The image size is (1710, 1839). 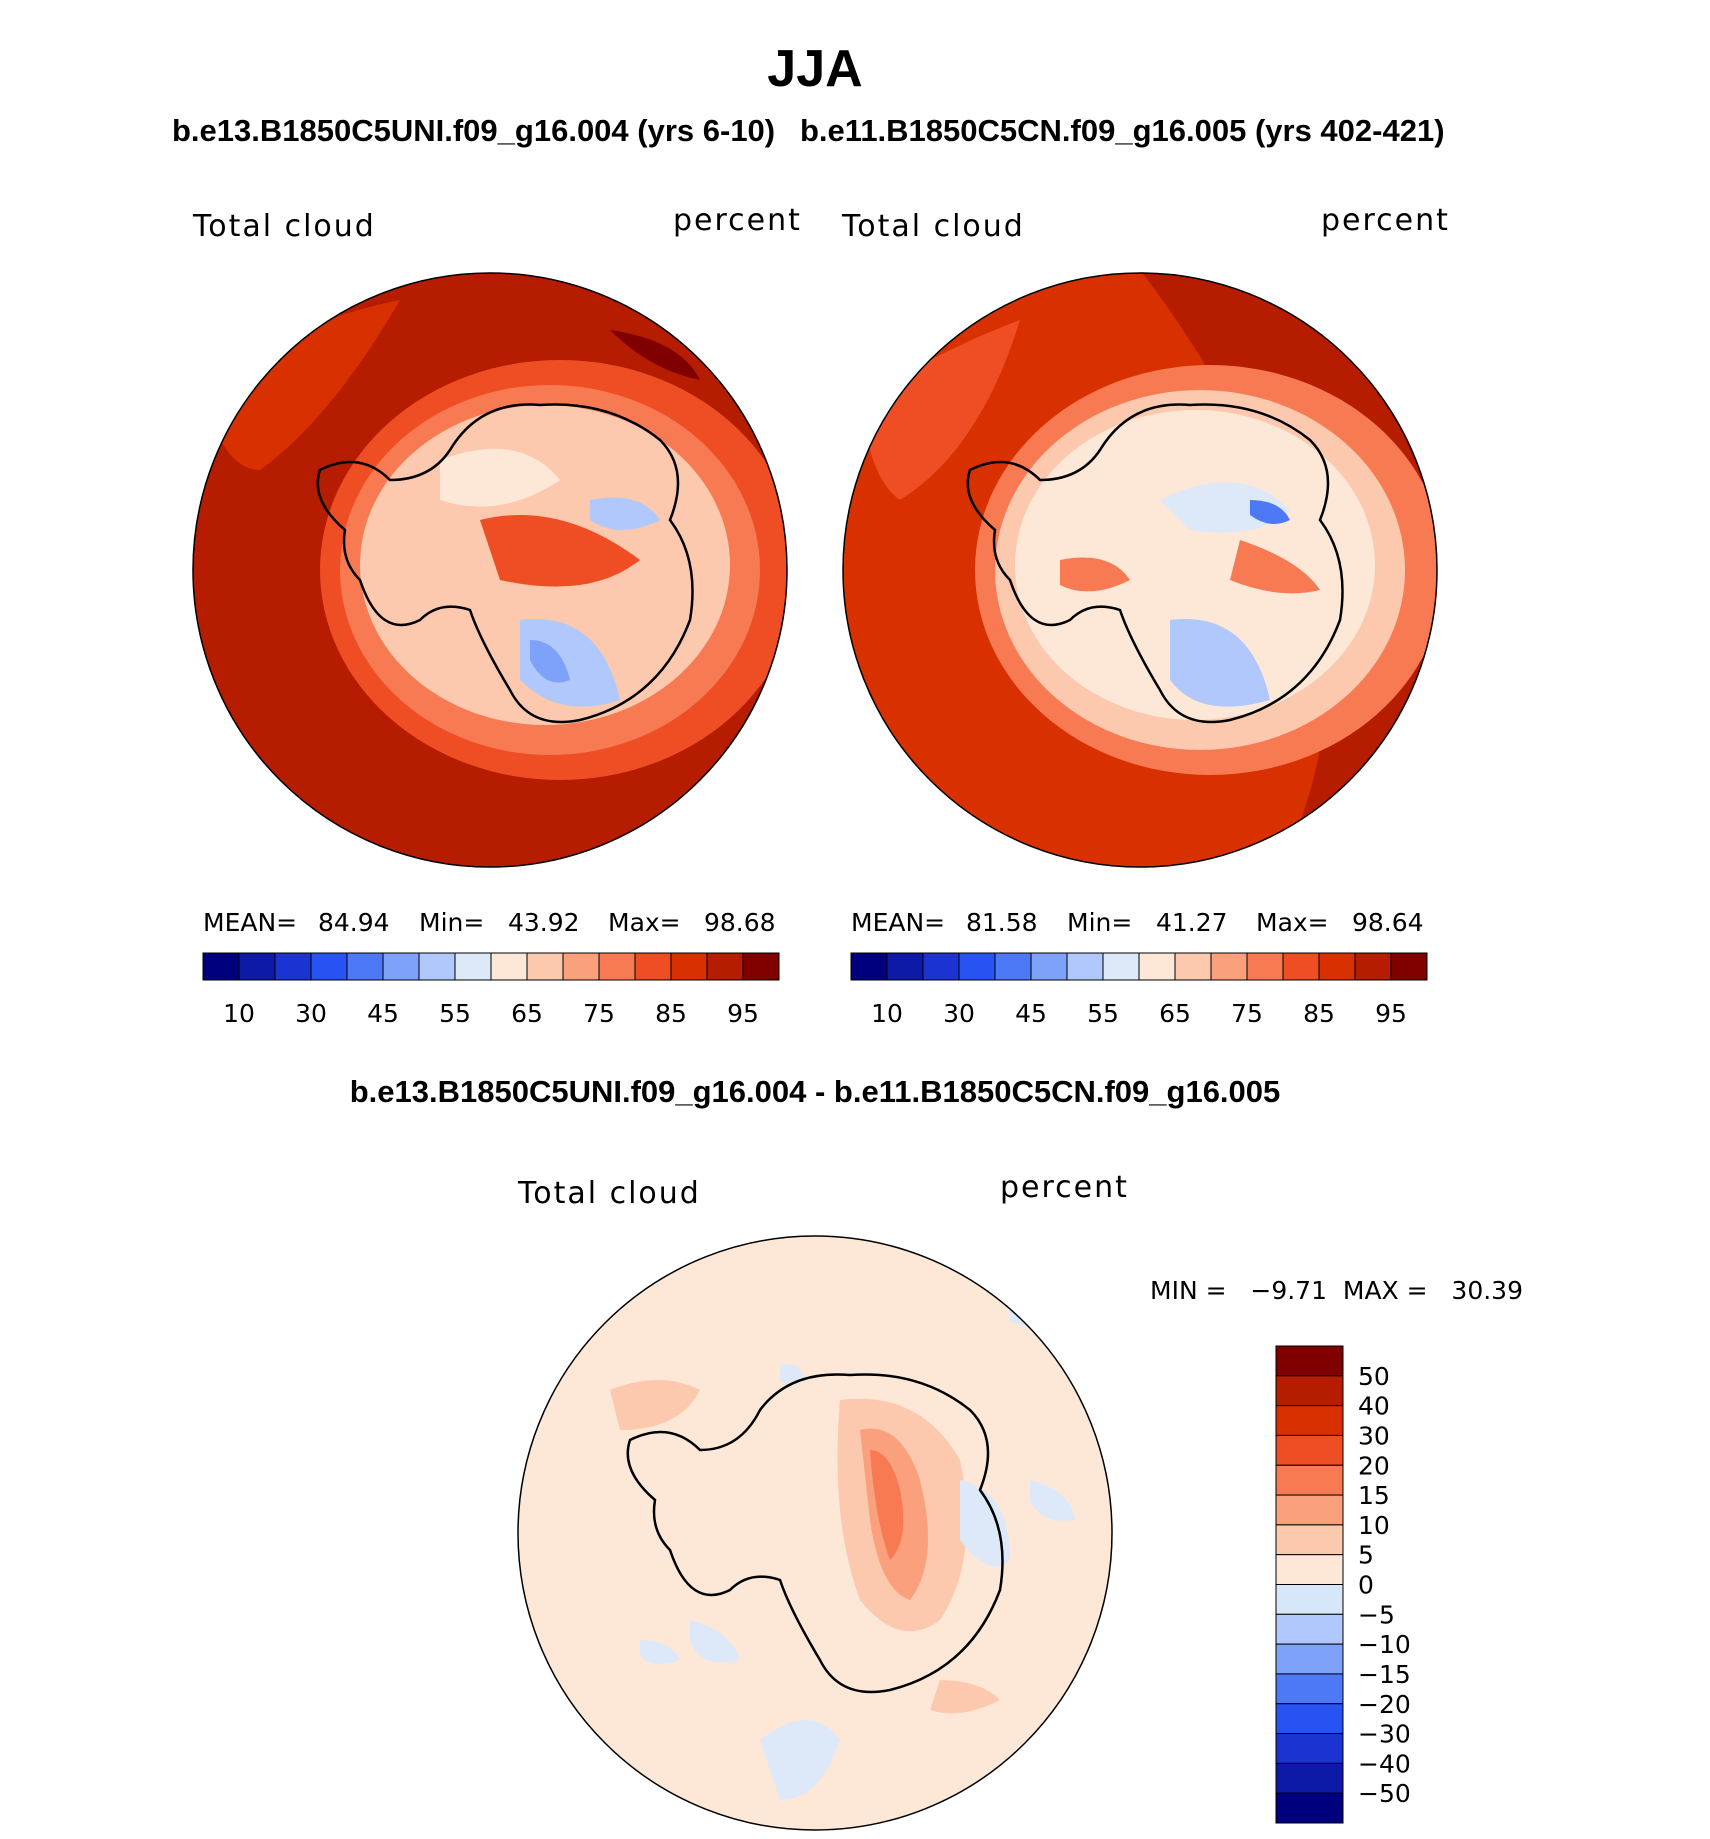 I want to click on page-title: JJA, so click(x=814, y=69).